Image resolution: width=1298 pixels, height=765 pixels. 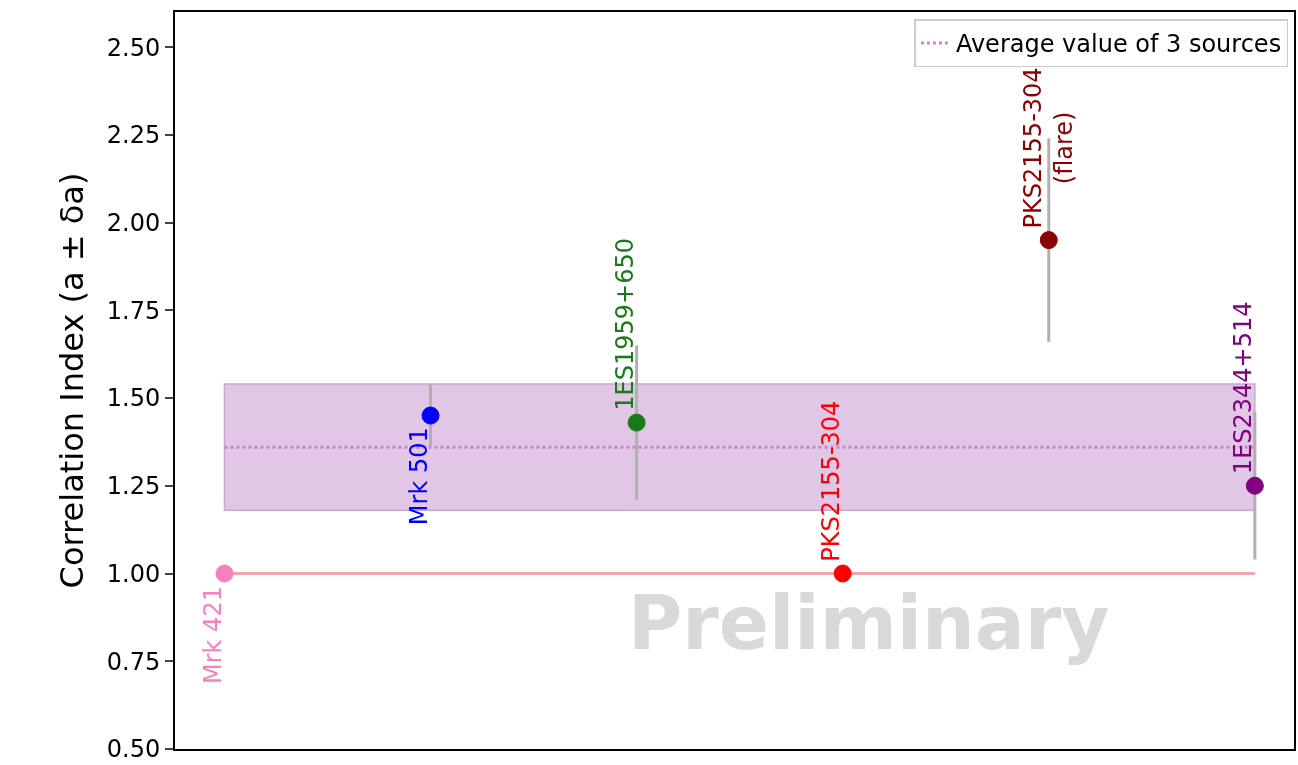 What do you see at coordinates (830, 481) in the screenshot?
I see `text: PKS2155-304` at bounding box center [830, 481].